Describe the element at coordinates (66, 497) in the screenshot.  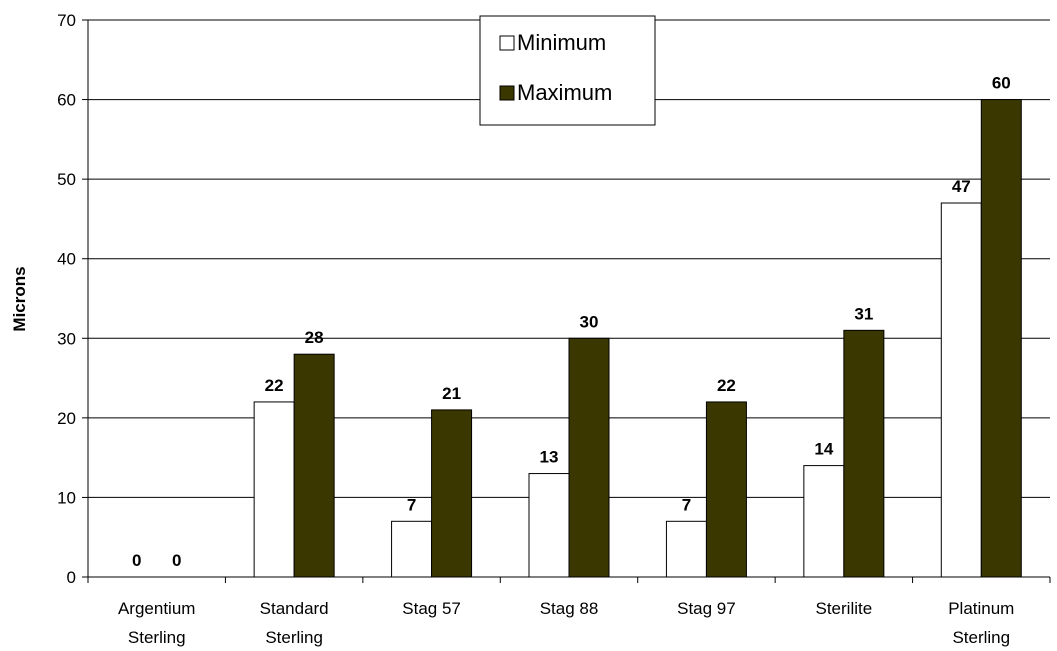
I see `y-tick-label: 10` at that location.